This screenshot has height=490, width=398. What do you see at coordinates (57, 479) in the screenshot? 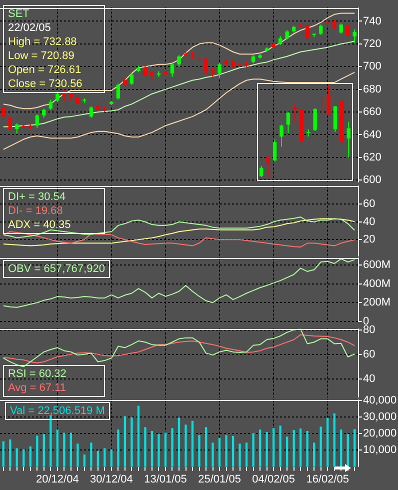
I see `x-tick-label: 20/12/04` at bounding box center [57, 479].